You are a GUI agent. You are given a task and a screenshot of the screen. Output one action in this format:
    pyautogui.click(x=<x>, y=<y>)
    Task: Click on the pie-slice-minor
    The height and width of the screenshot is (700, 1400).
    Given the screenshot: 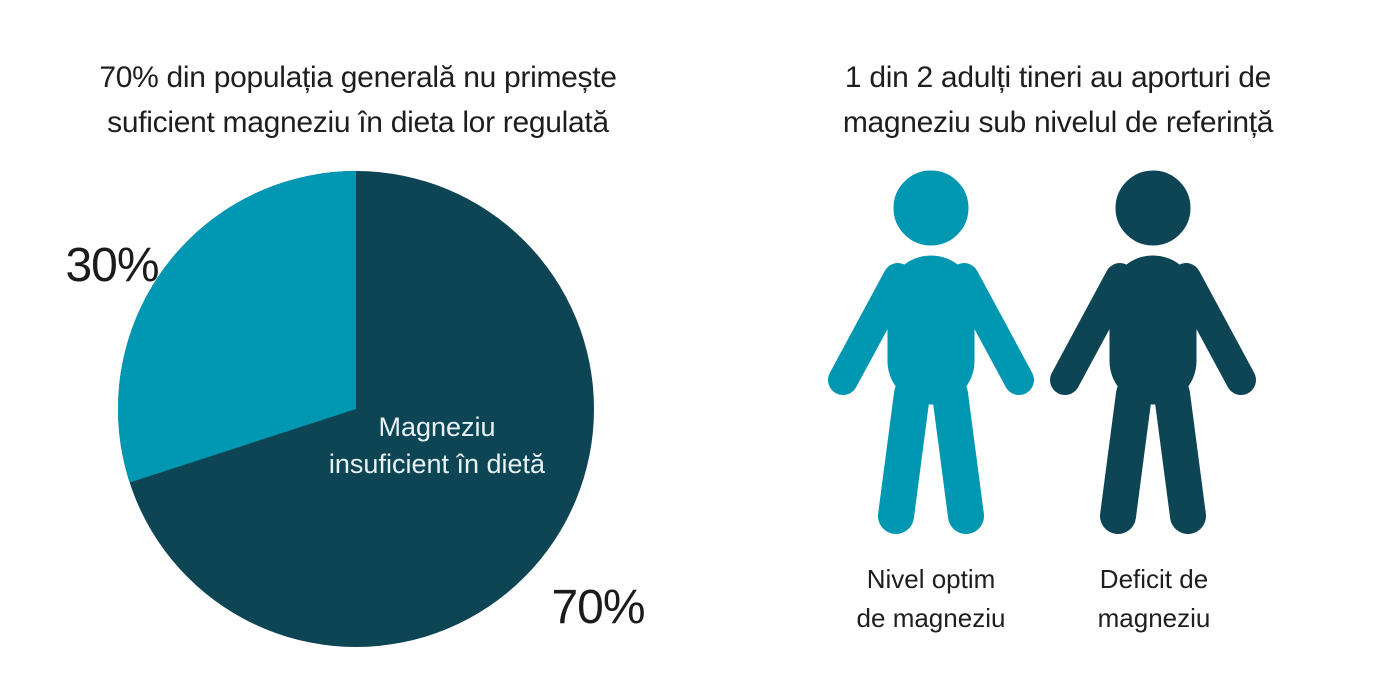 What is the action you would take?
    pyautogui.click(x=237, y=327)
    